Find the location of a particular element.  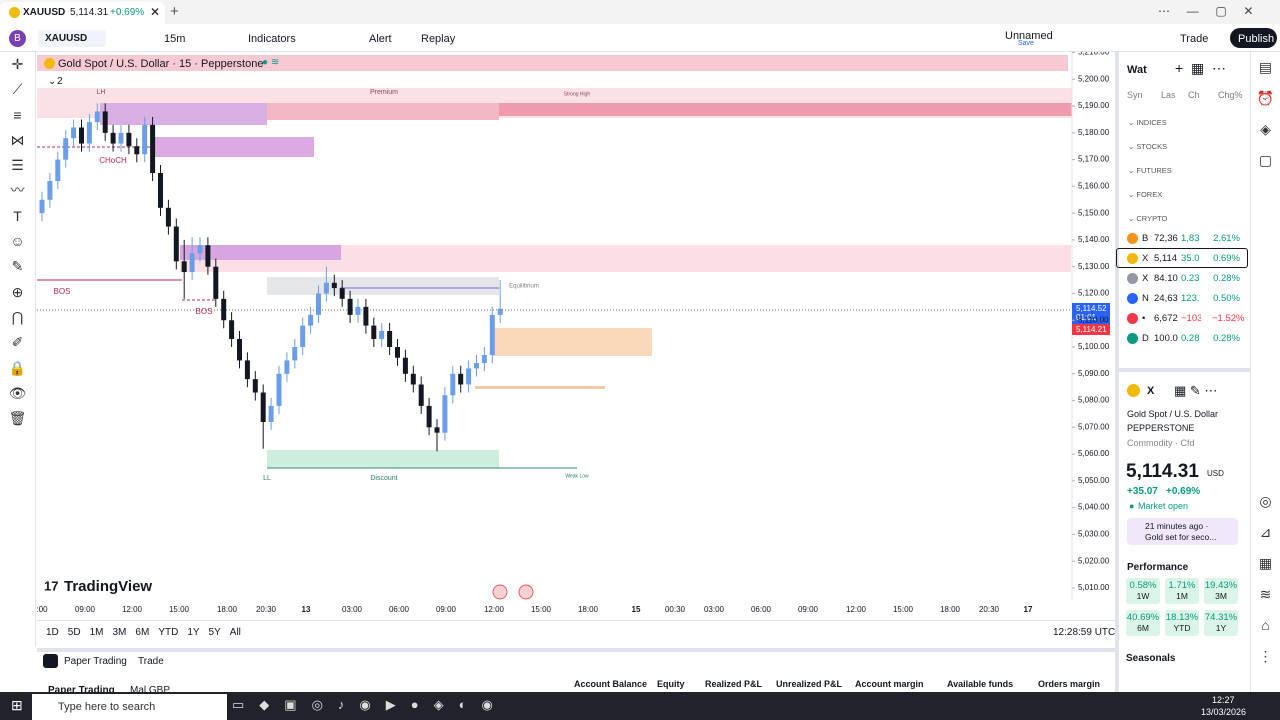

tab-close: ✕ is located at coordinates (155, 12).